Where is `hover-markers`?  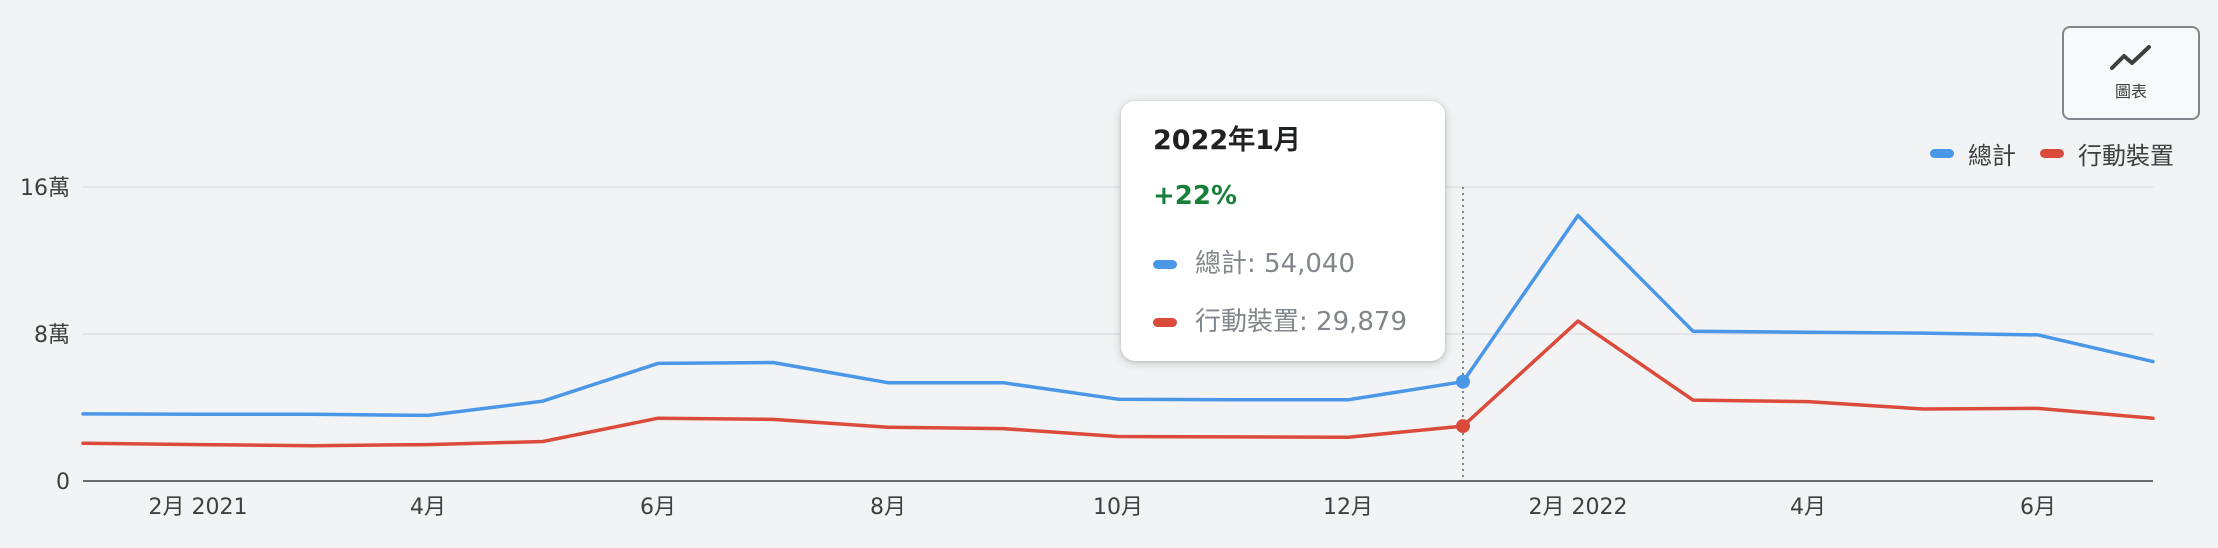
hover-markers is located at coordinates (1463, 404).